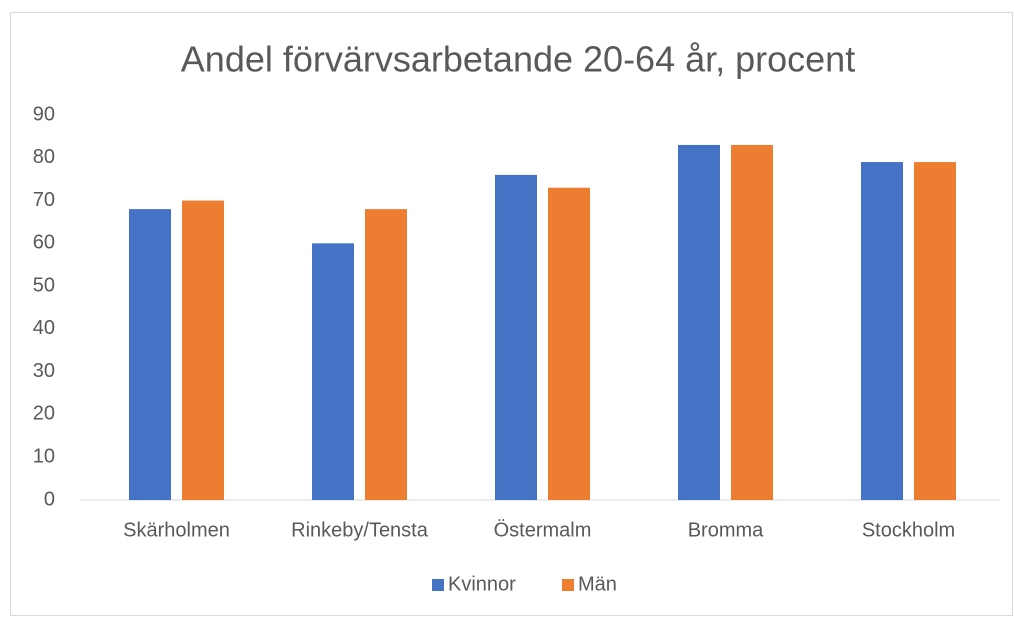 This screenshot has height=617, width=1014. What do you see at coordinates (176, 530) in the screenshot?
I see `x-tick-label: Skärholmen` at bounding box center [176, 530].